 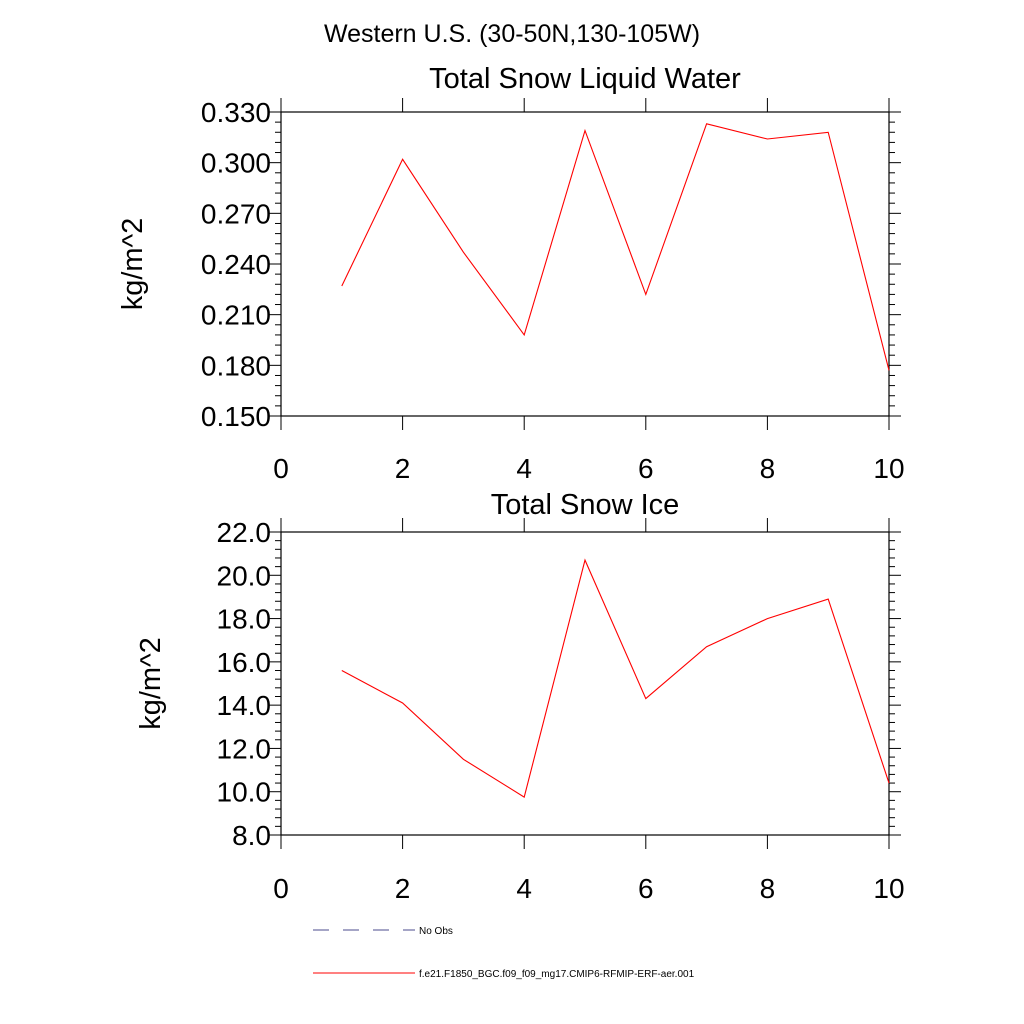 I want to click on y-tick-label: 12.0, so click(x=244, y=748).